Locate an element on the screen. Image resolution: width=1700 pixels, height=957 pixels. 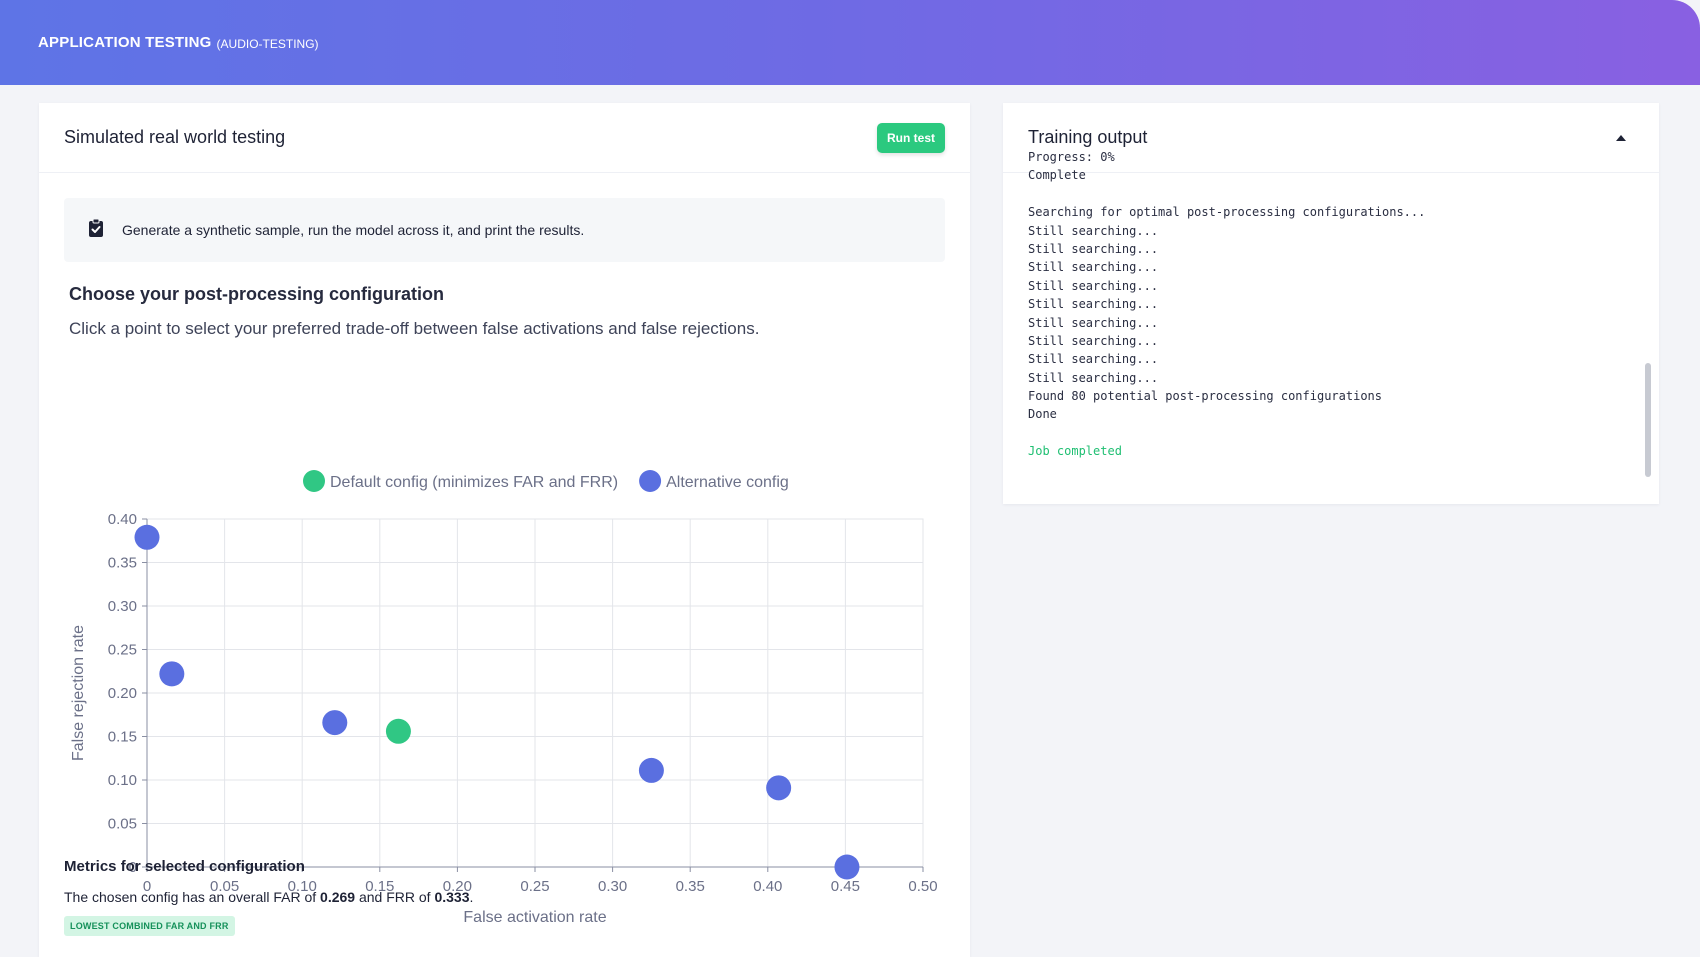
x-tick-label: 0.05 is located at coordinates (224, 886).